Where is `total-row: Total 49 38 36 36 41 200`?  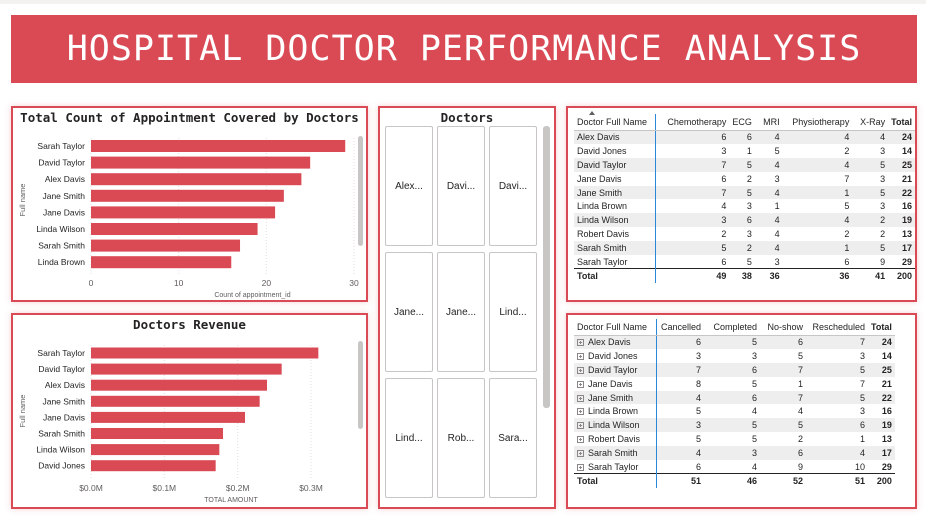 total-row: Total 49 38 36 36 41 200 is located at coordinates (744, 275).